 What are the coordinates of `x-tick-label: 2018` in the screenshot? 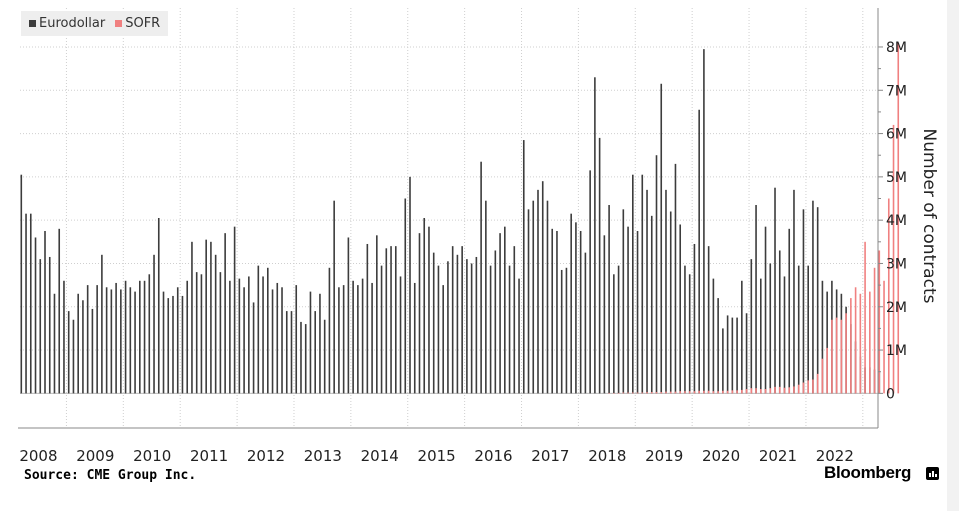 It's located at (607, 456).